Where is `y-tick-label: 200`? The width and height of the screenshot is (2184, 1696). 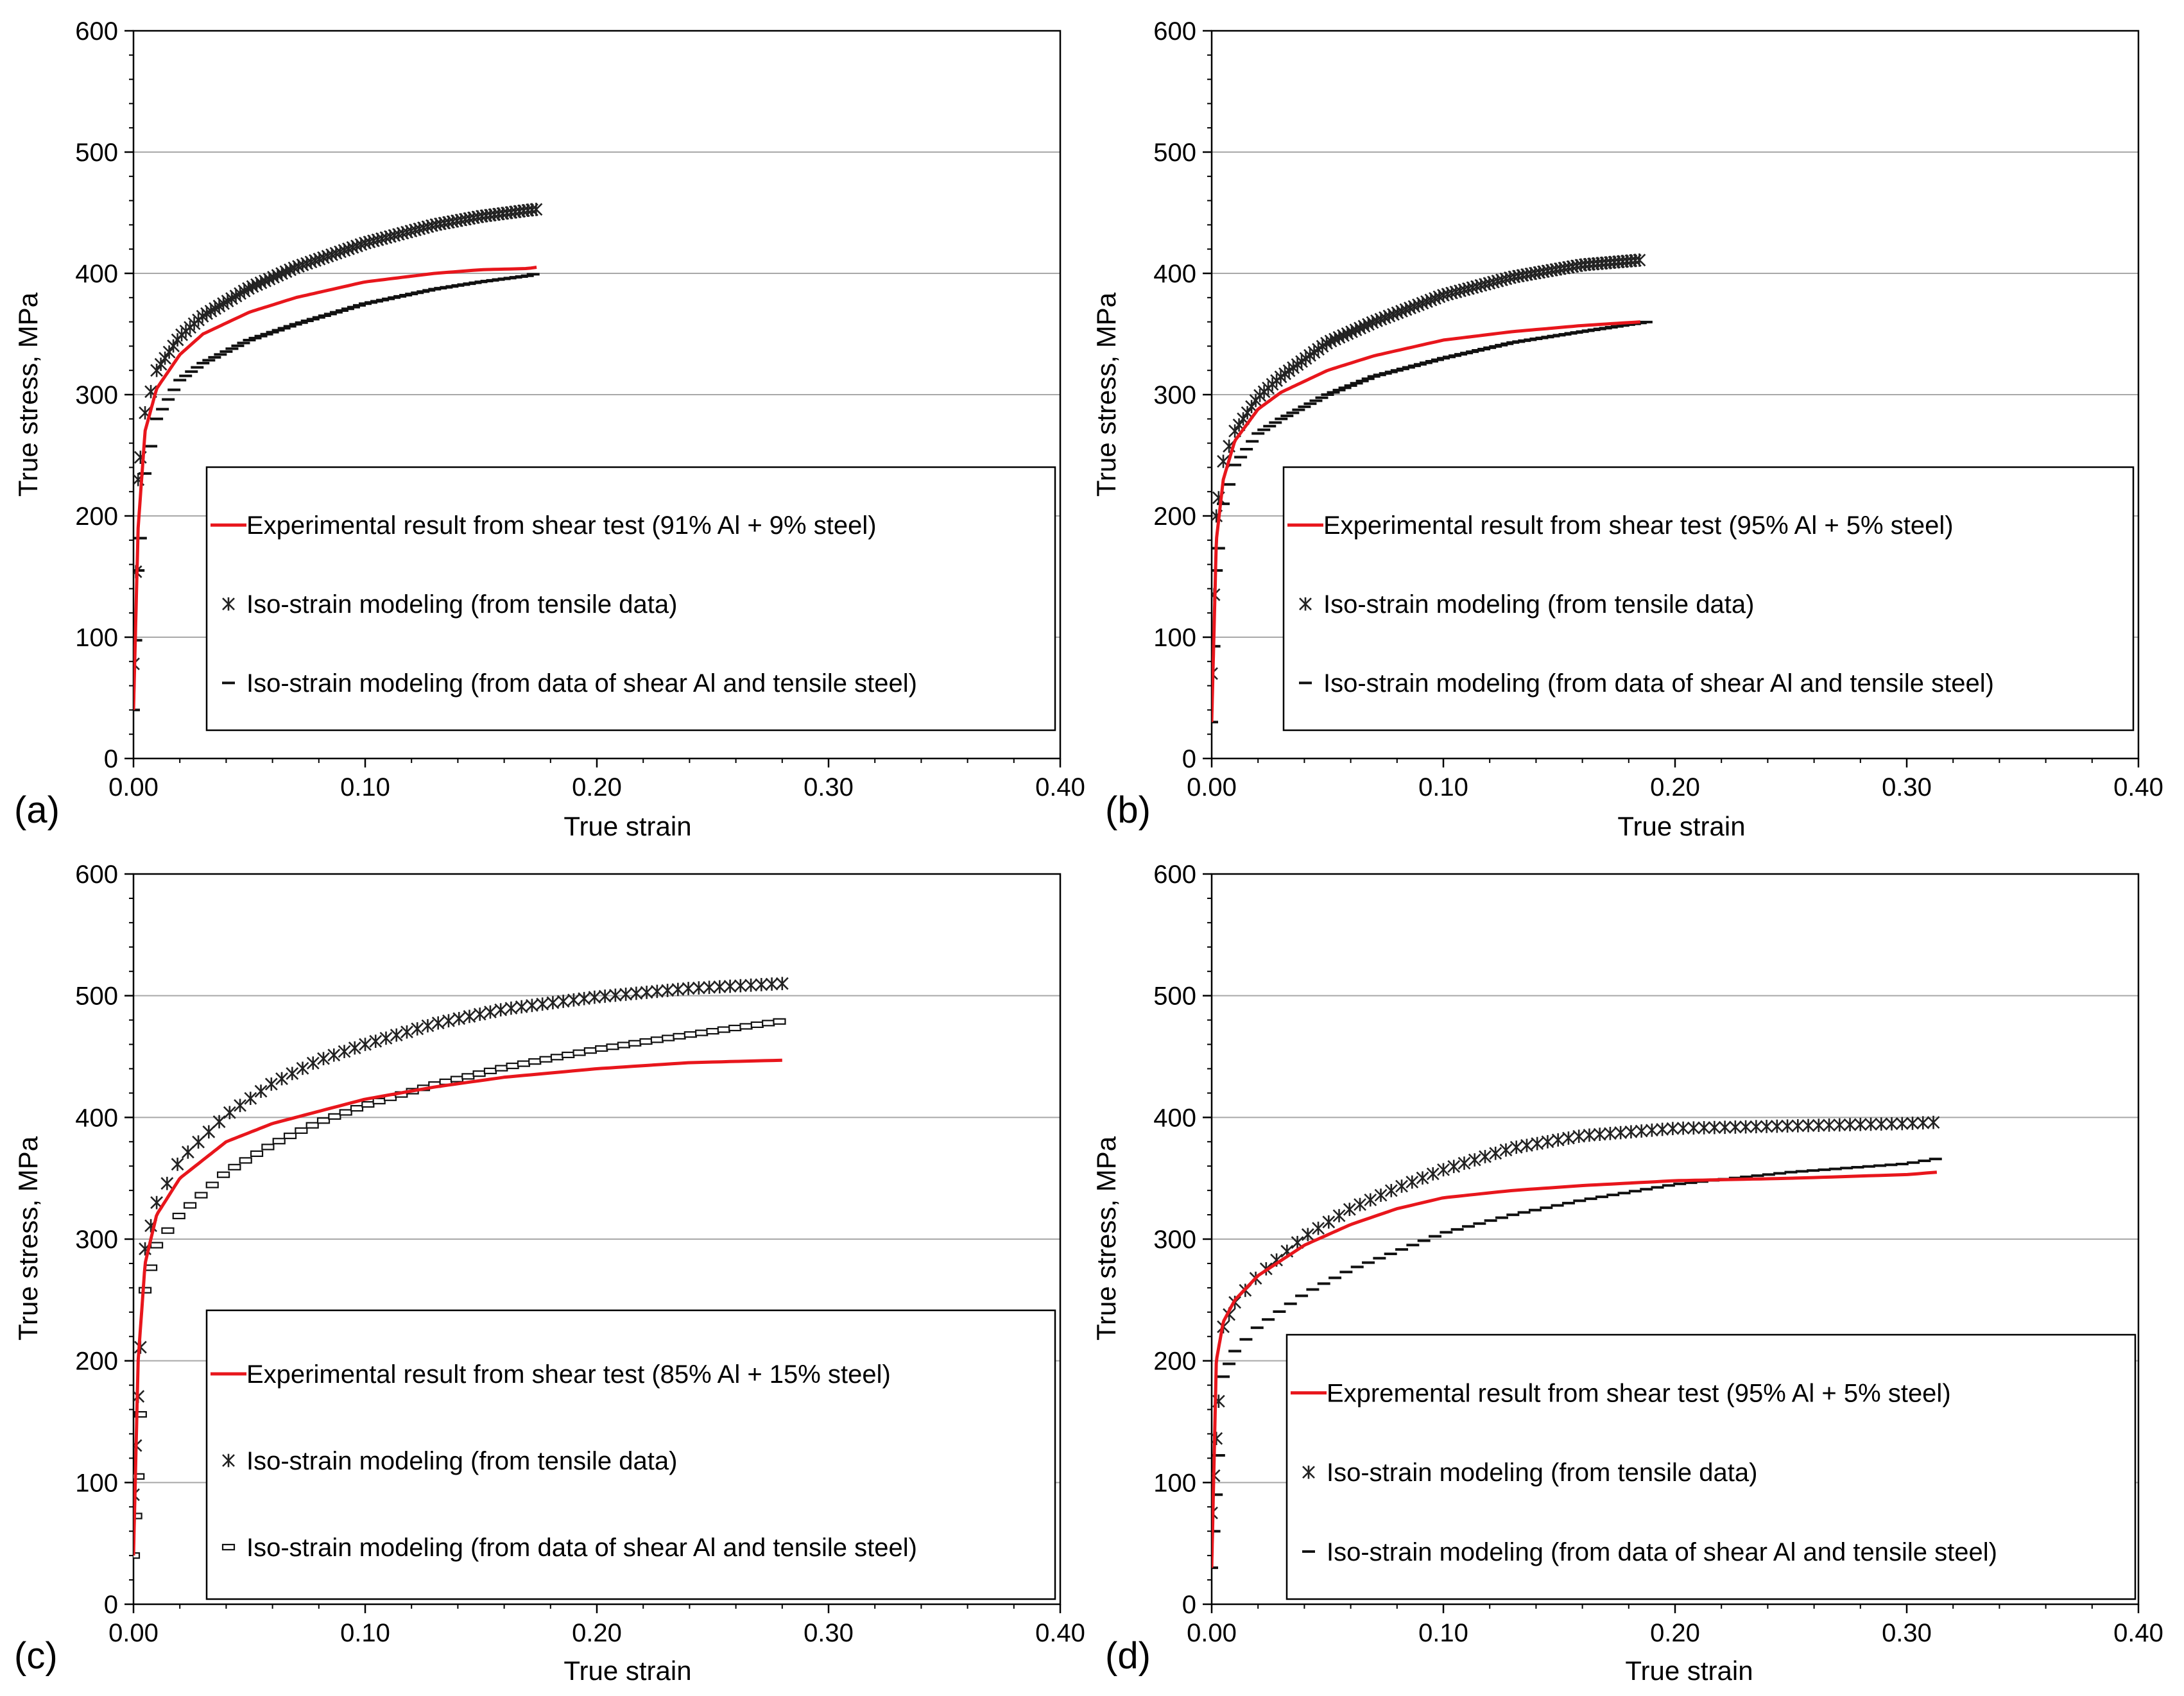 y-tick-label: 200 is located at coordinates (1174, 516).